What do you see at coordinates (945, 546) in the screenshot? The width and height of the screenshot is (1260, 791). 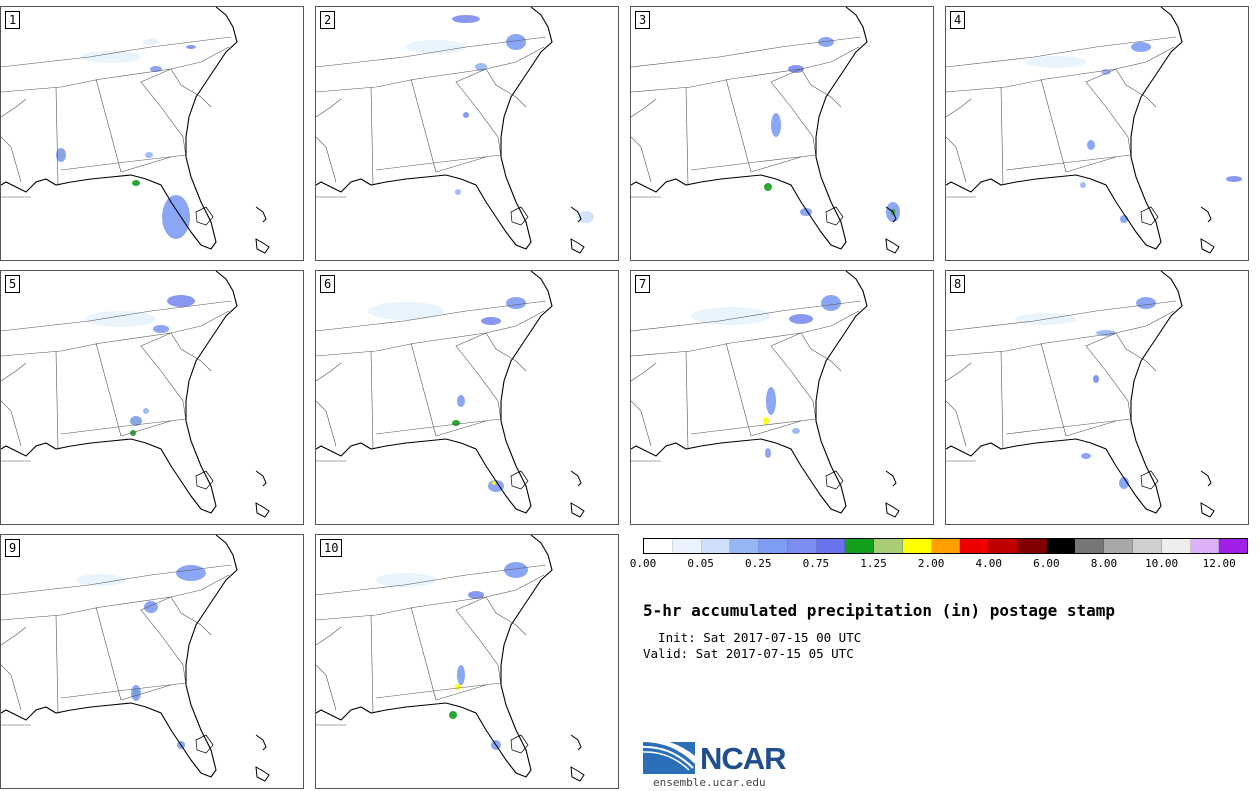 I see `precip-colorbar` at bounding box center [945, 546].